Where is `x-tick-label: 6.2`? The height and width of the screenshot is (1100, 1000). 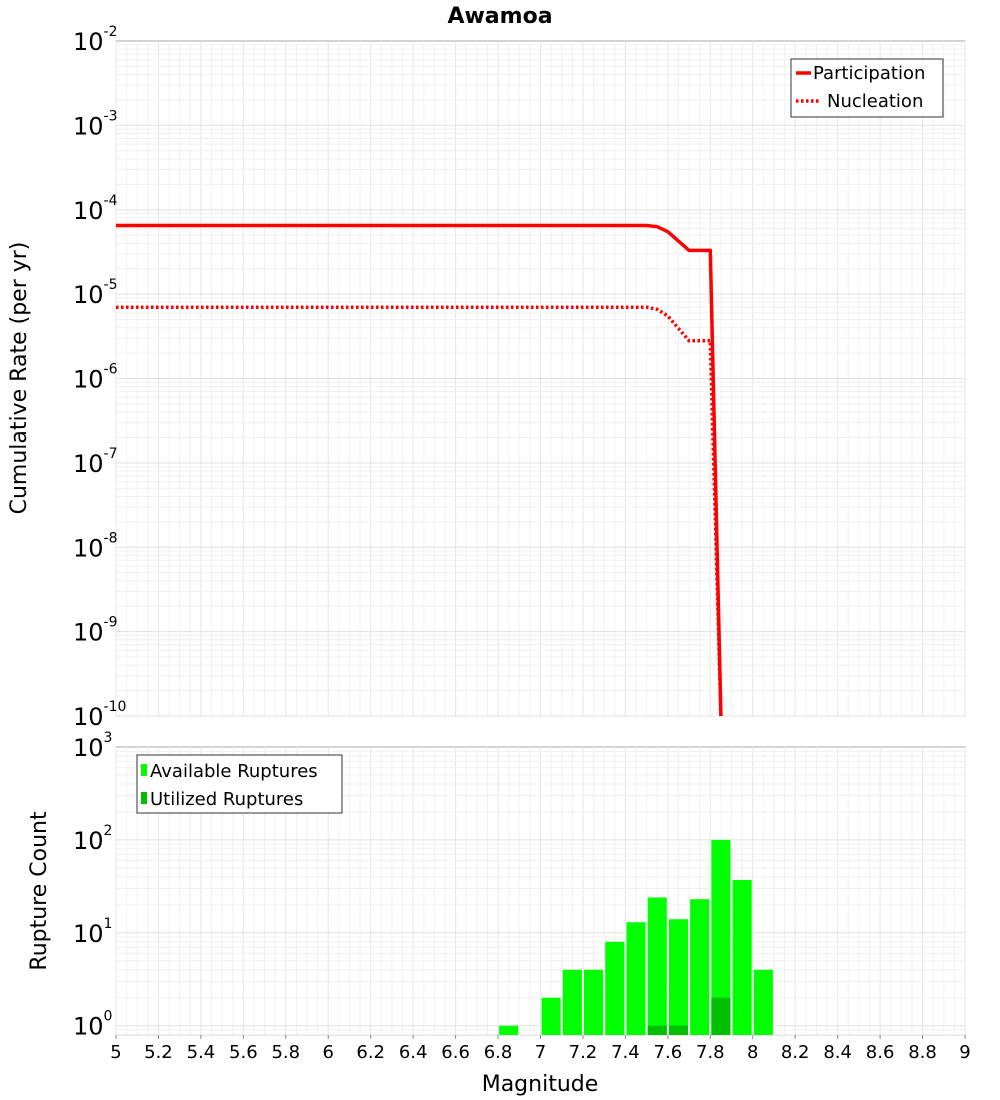
x-tick-label: 6.2 is located at coordinates (370, 1052).